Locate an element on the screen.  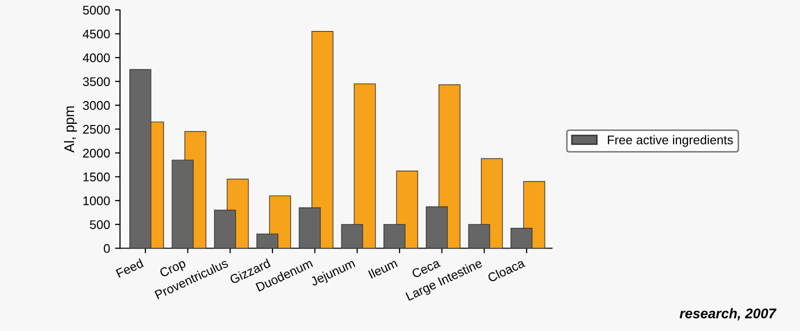
x-tick-label: Cloaca is located at coordinates (506, 270).